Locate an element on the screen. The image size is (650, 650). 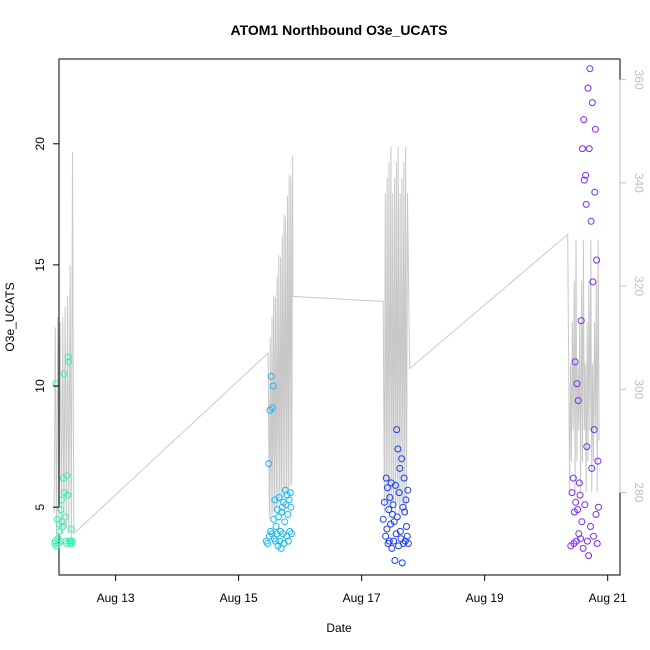
y-tick-label: 20 is located at coordinates (40, 144).